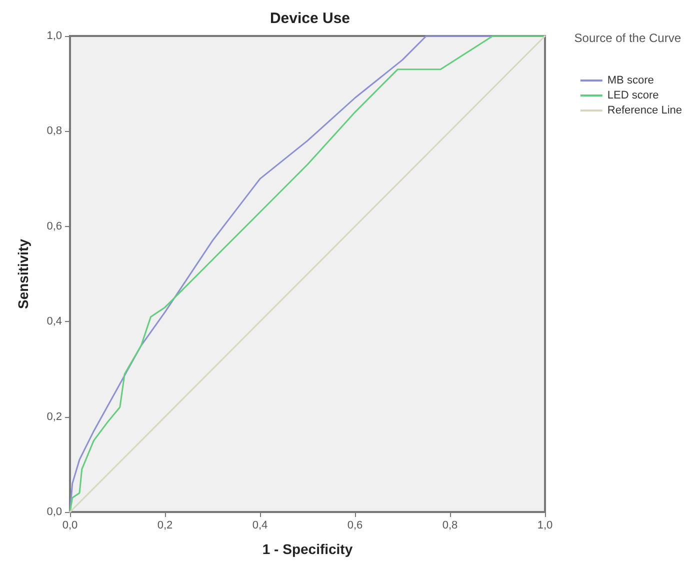  I want to click on y-tick-label: 0,4, so click(54, 322).